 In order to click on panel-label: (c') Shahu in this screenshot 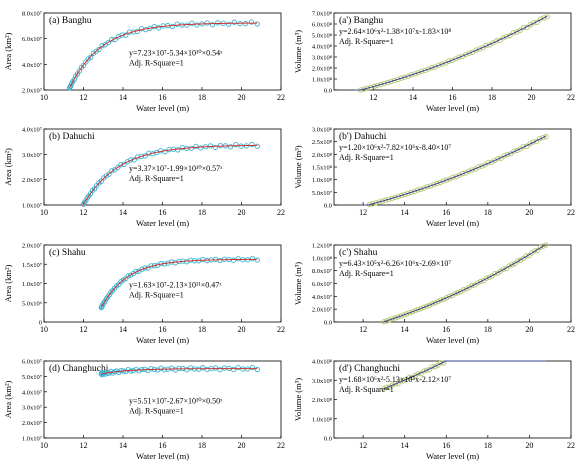, I will do `click(358, 252)`.